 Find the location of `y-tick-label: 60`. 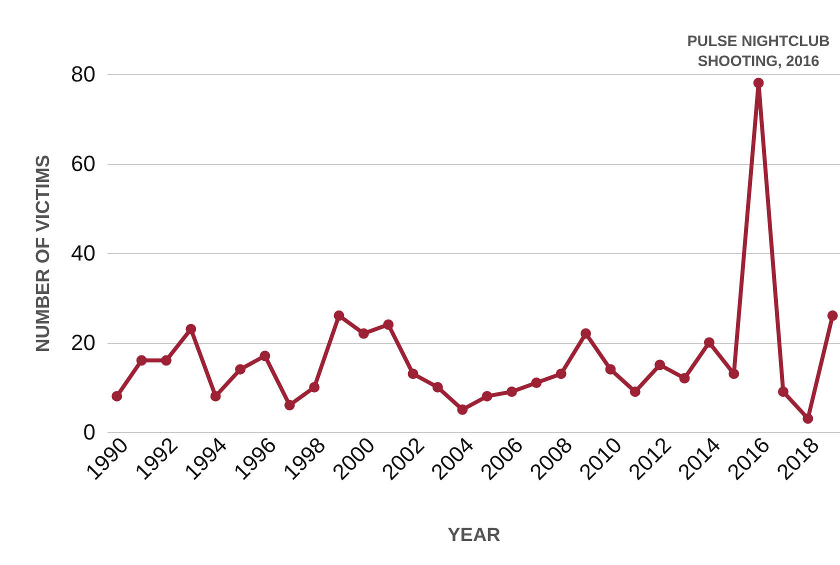

y-tick-label: 60 is located at coordinates (83, 163).